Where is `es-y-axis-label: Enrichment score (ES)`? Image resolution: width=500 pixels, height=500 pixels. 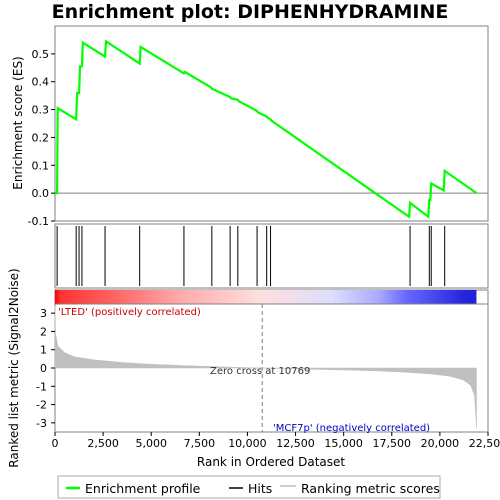 es-y-axis-label: Enrichment score (ES) is located at coordinates (18, 122).